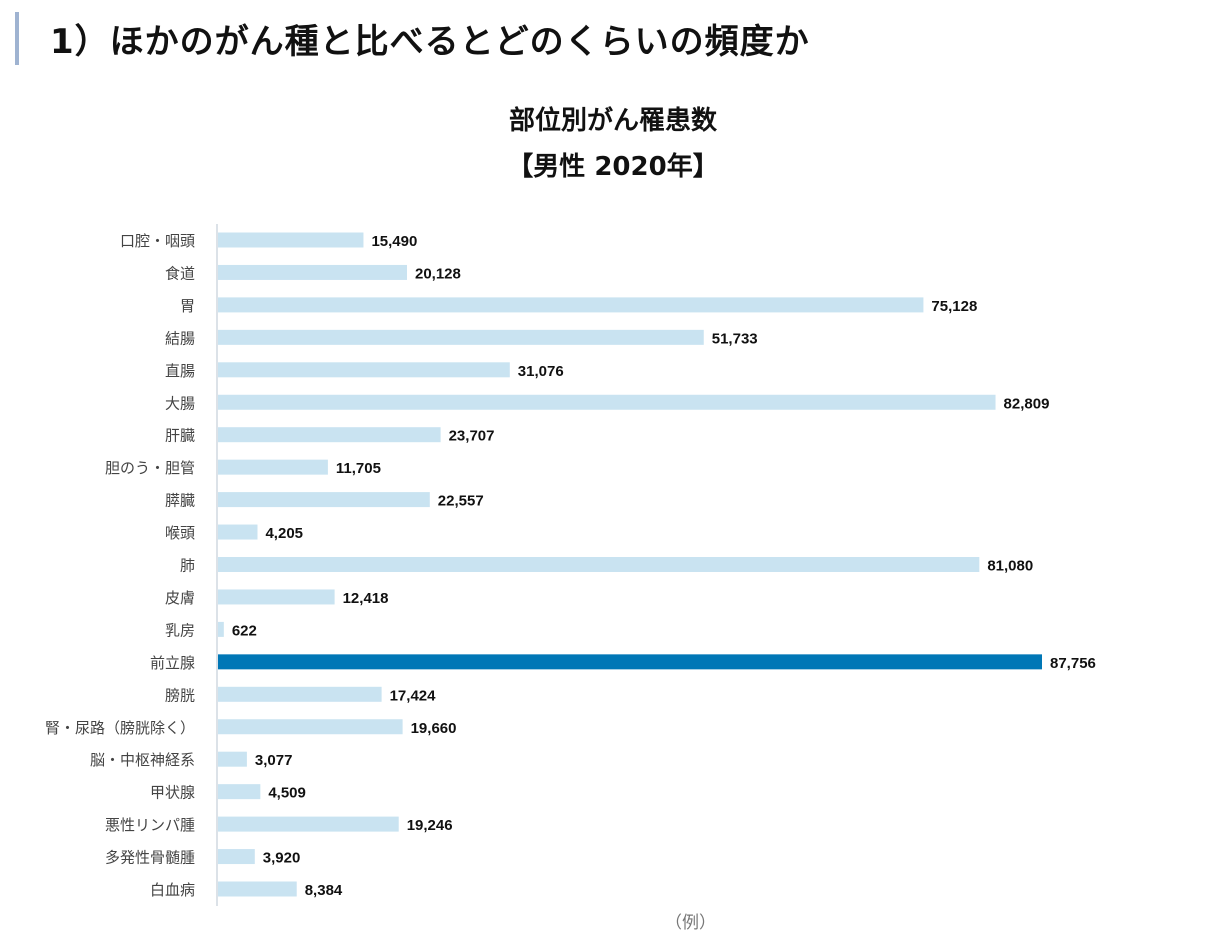 Image resolution: width=1226 pixels, height=933 pixels. What do you see at coordinates (358, 468) in the screenshot?
I see `data-label: 11,705` at bounding box center [358, 468].